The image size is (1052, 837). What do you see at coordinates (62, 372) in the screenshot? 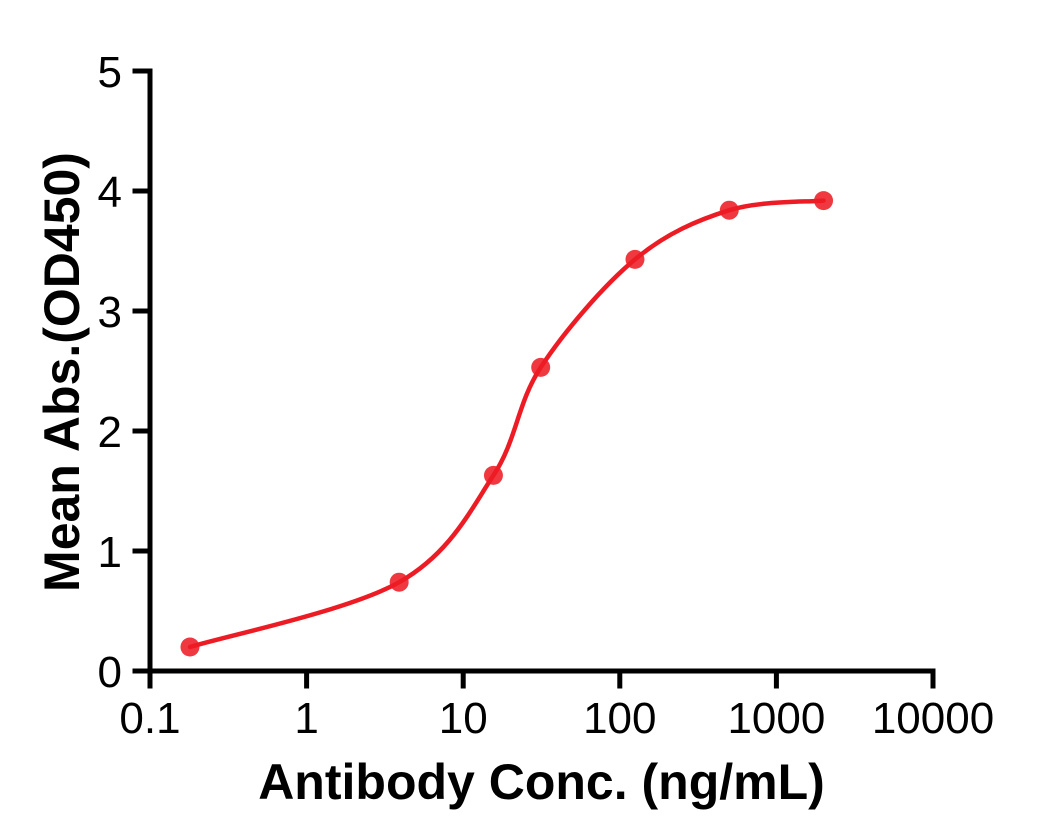
I see `y-axis-title: Mean Abs.(OD450)` at bounding box center [62, 372].